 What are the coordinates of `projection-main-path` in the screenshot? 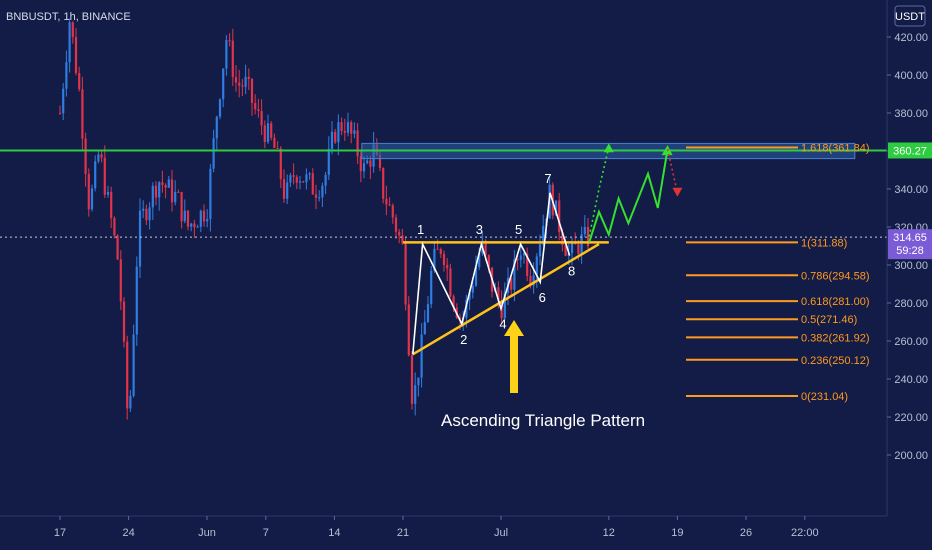 It's located at (628, 195).